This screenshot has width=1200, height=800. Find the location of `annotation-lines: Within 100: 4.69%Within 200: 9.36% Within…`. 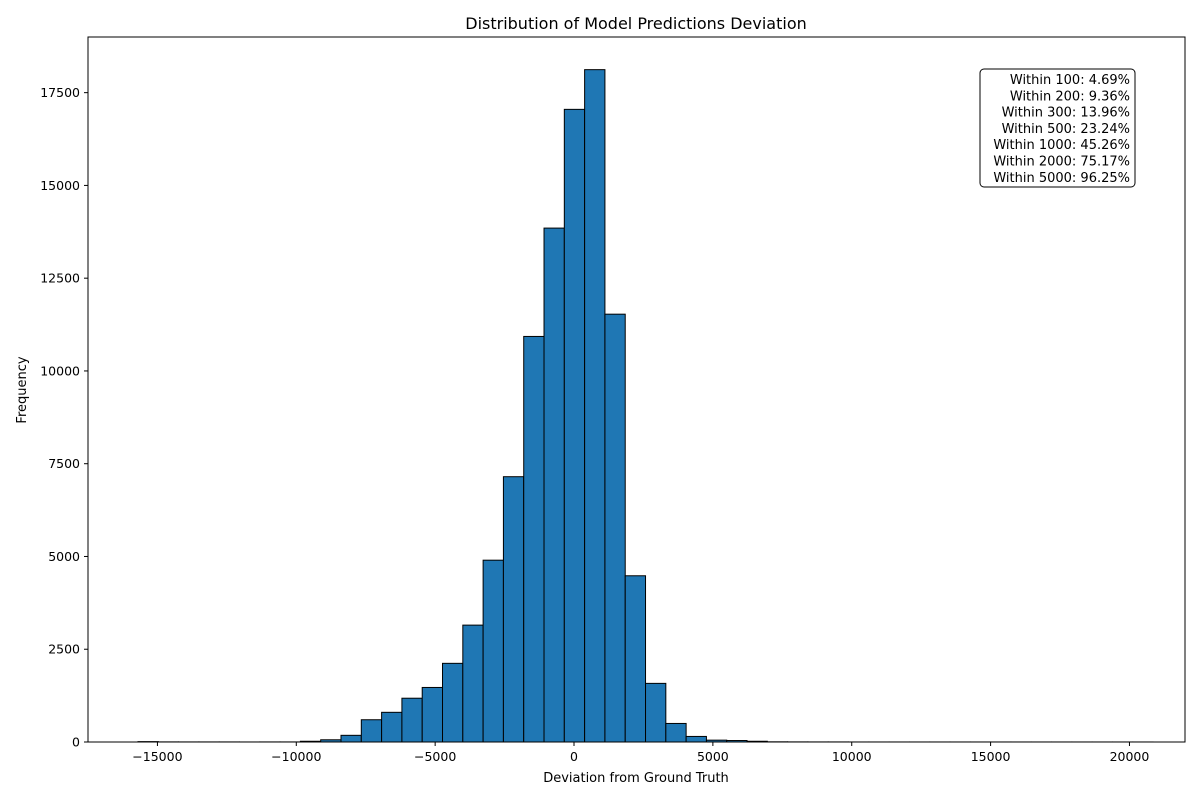

annotation-lines: Within 100: 4.69%Within 200: 9.36% Within… is located at coordinates (1061, 129).